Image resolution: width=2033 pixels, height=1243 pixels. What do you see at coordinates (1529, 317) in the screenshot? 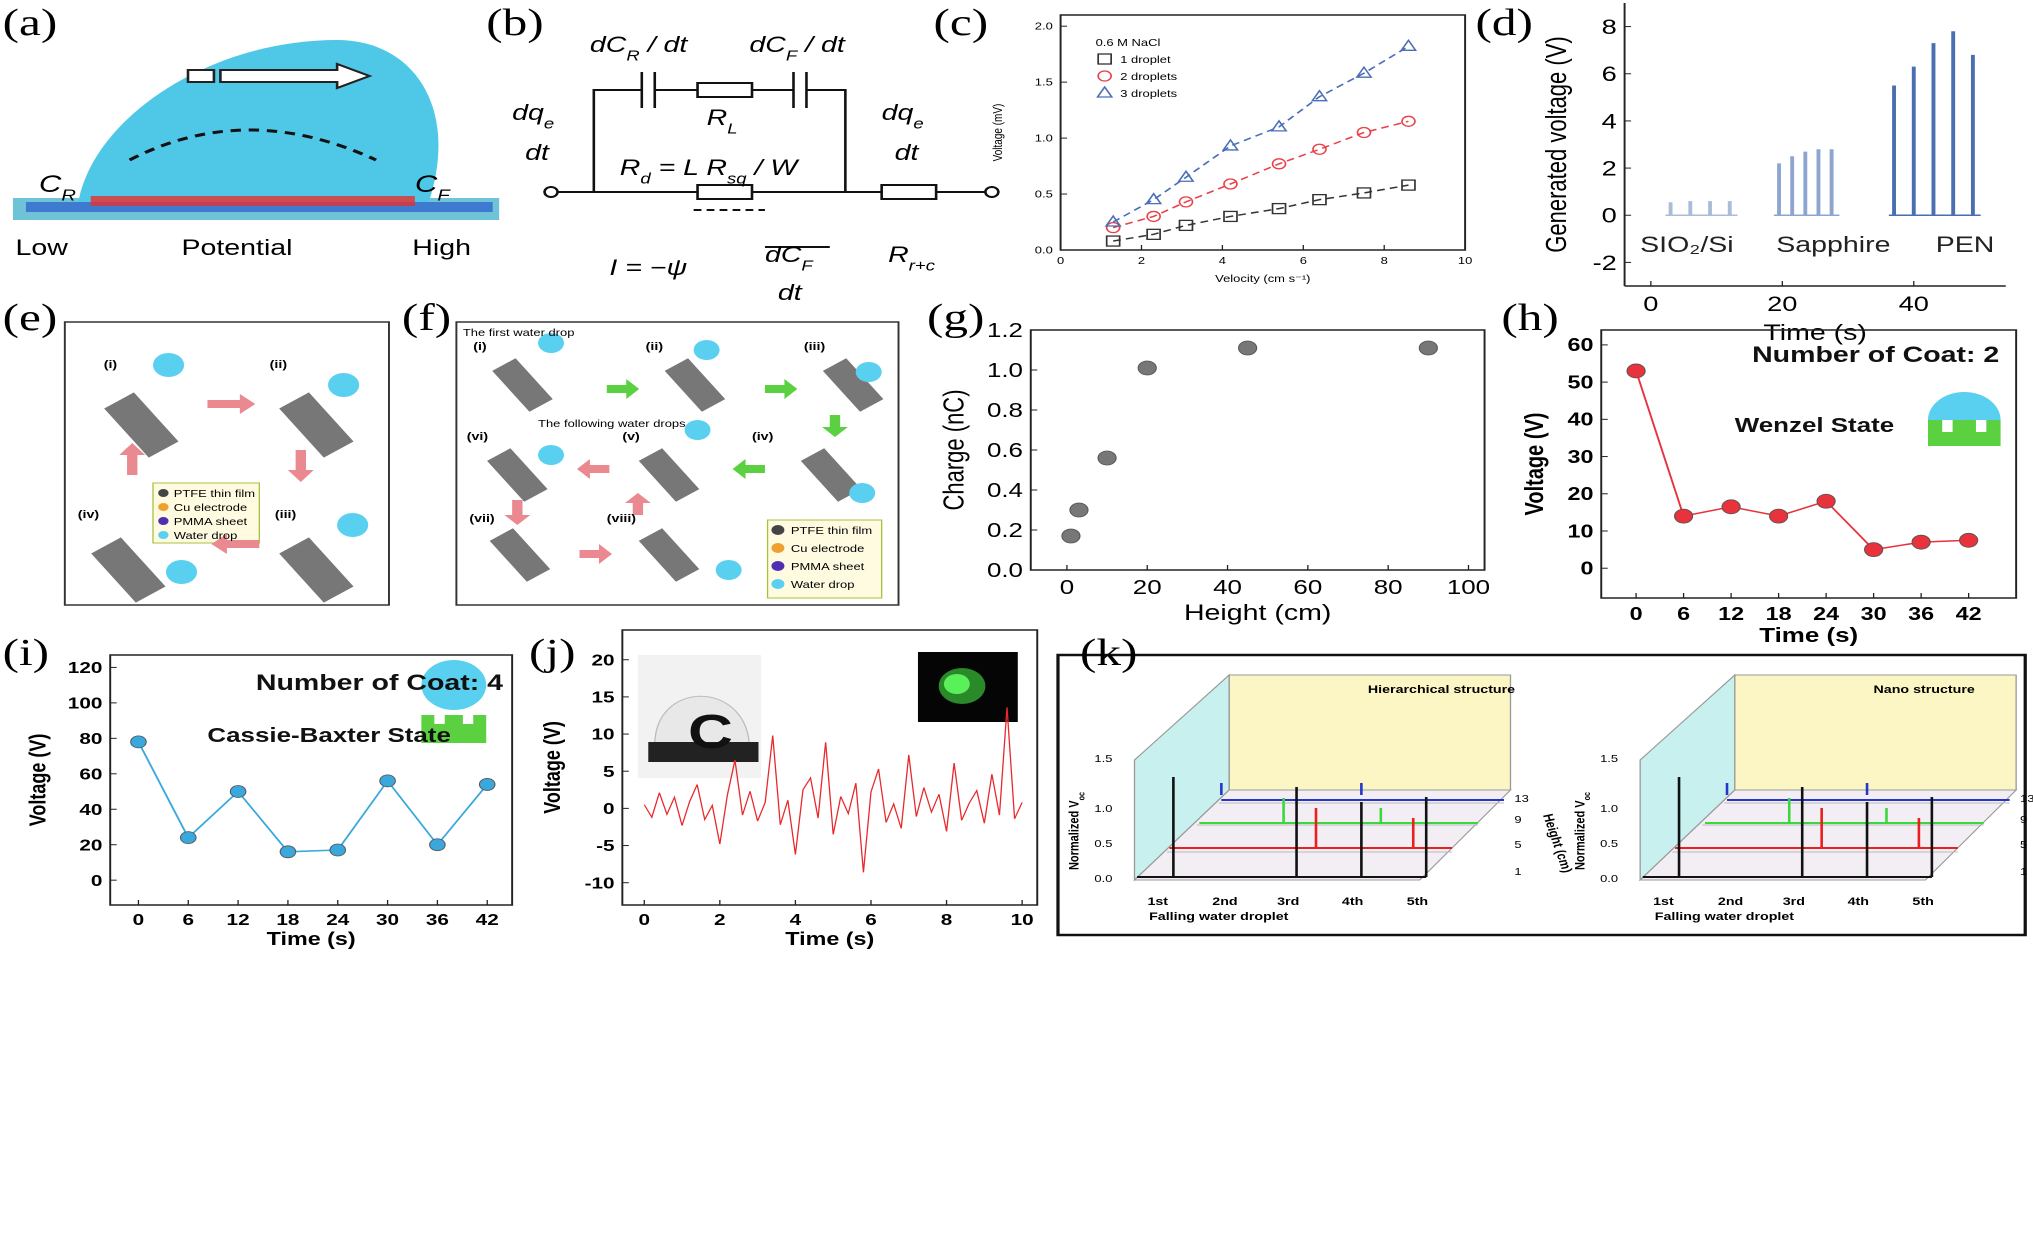
I see `panel-label: (h)` at bounding box center [1529, 317].